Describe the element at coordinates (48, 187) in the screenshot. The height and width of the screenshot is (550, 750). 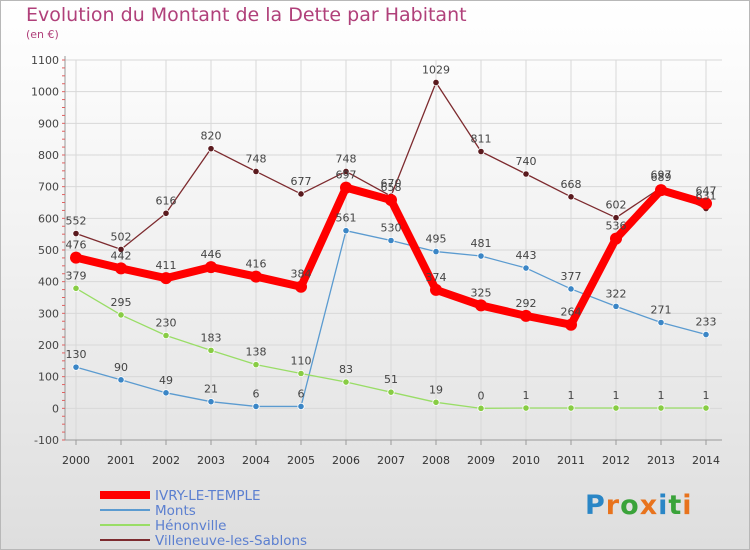
I see `y-tick-label: 700` at that location.